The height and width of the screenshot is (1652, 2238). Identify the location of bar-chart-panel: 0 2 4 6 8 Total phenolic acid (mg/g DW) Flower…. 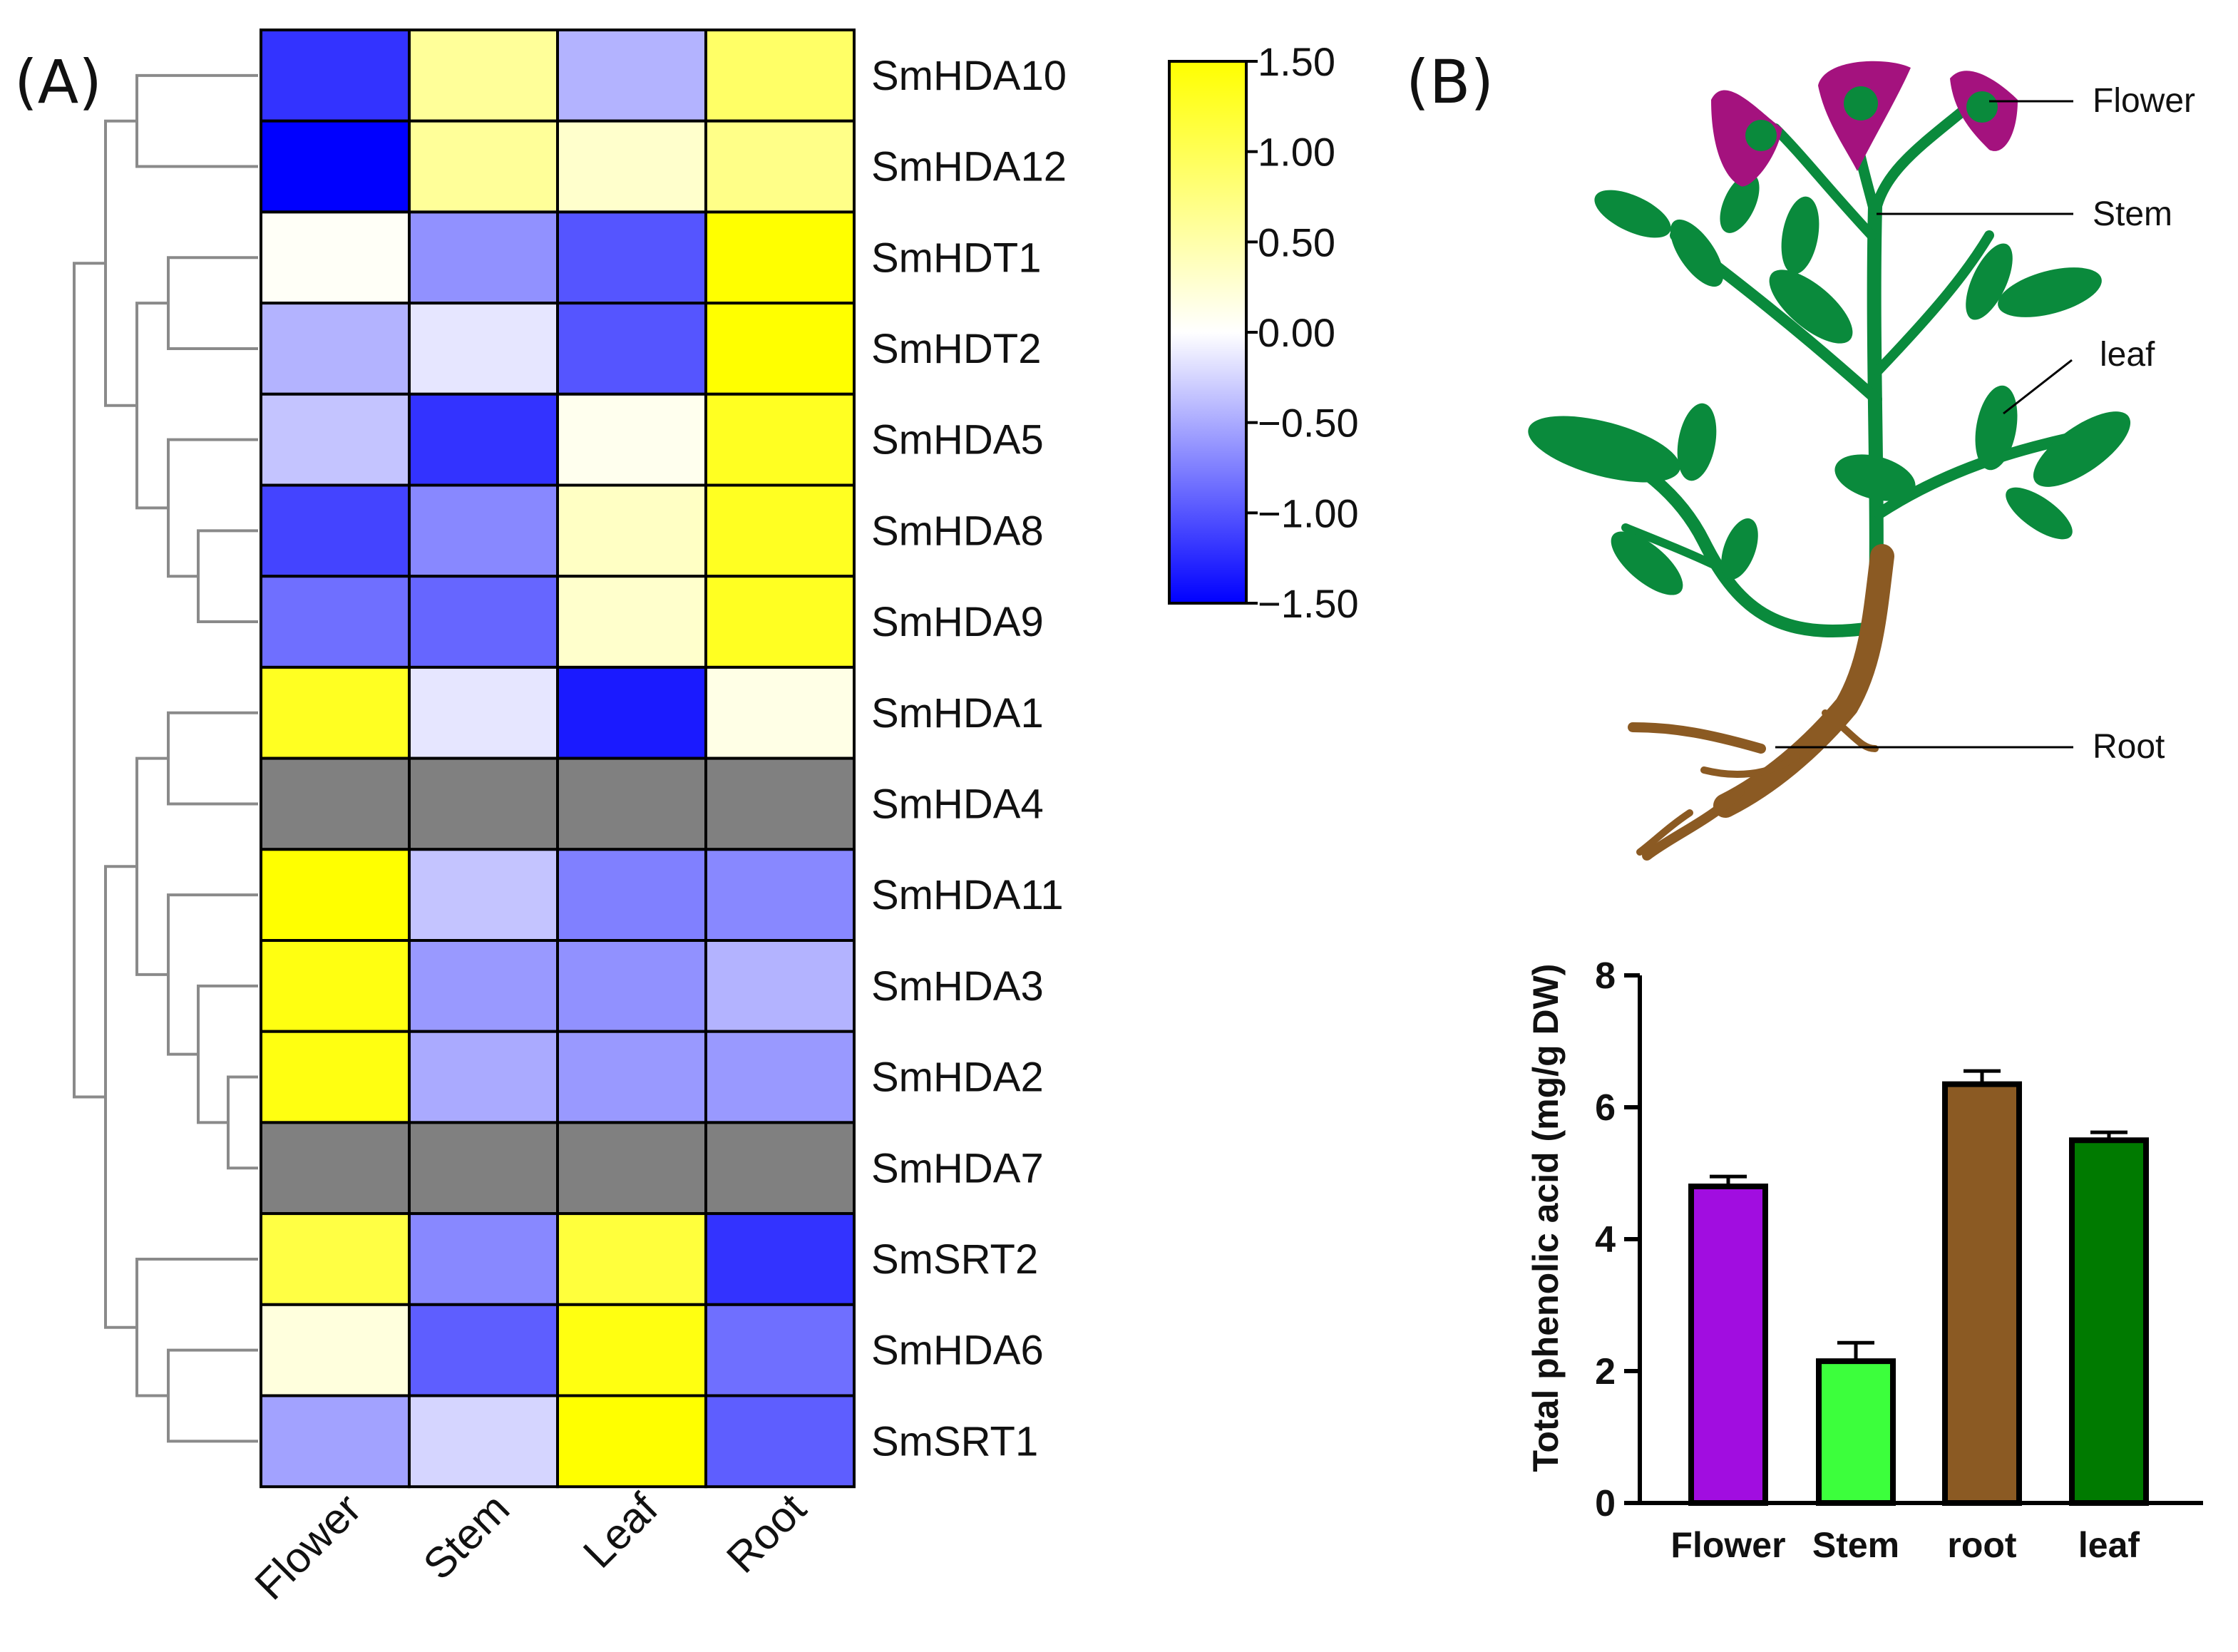
(1864, 1260).